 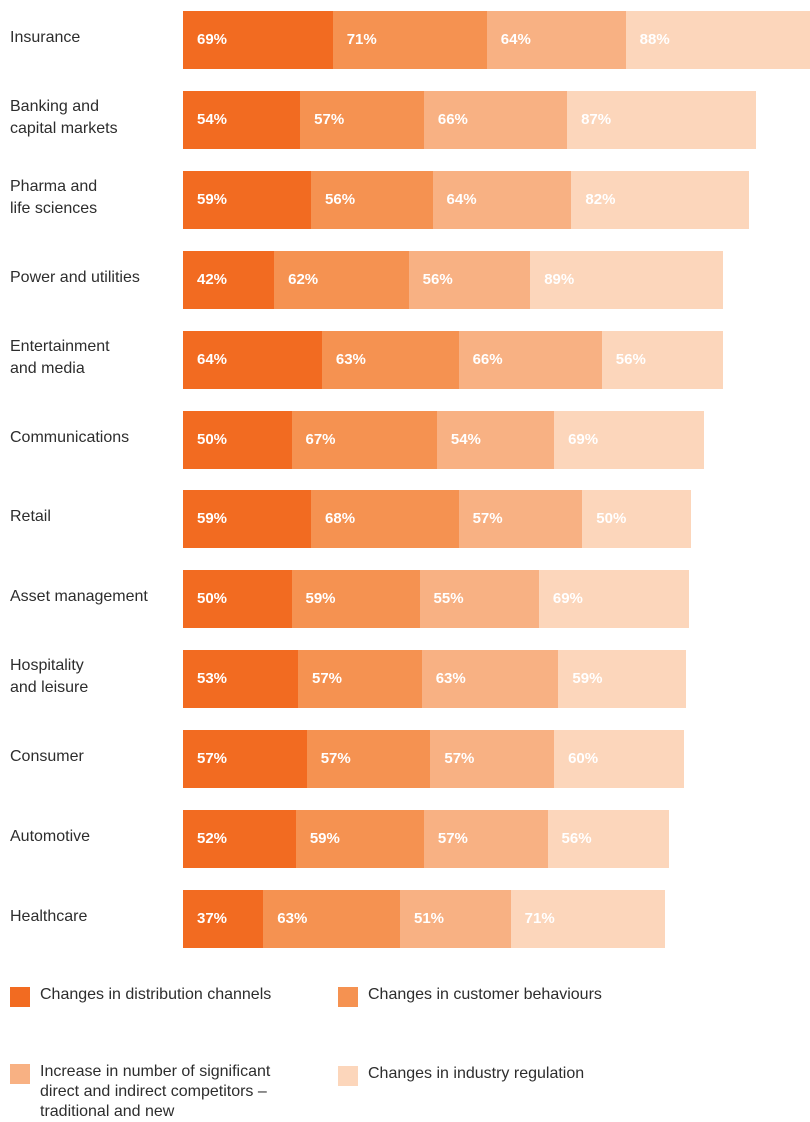 What do you see at coordinates (559, 279) in the screenshot?
I see `data-label: 89%` at bounding box center [559, 279].